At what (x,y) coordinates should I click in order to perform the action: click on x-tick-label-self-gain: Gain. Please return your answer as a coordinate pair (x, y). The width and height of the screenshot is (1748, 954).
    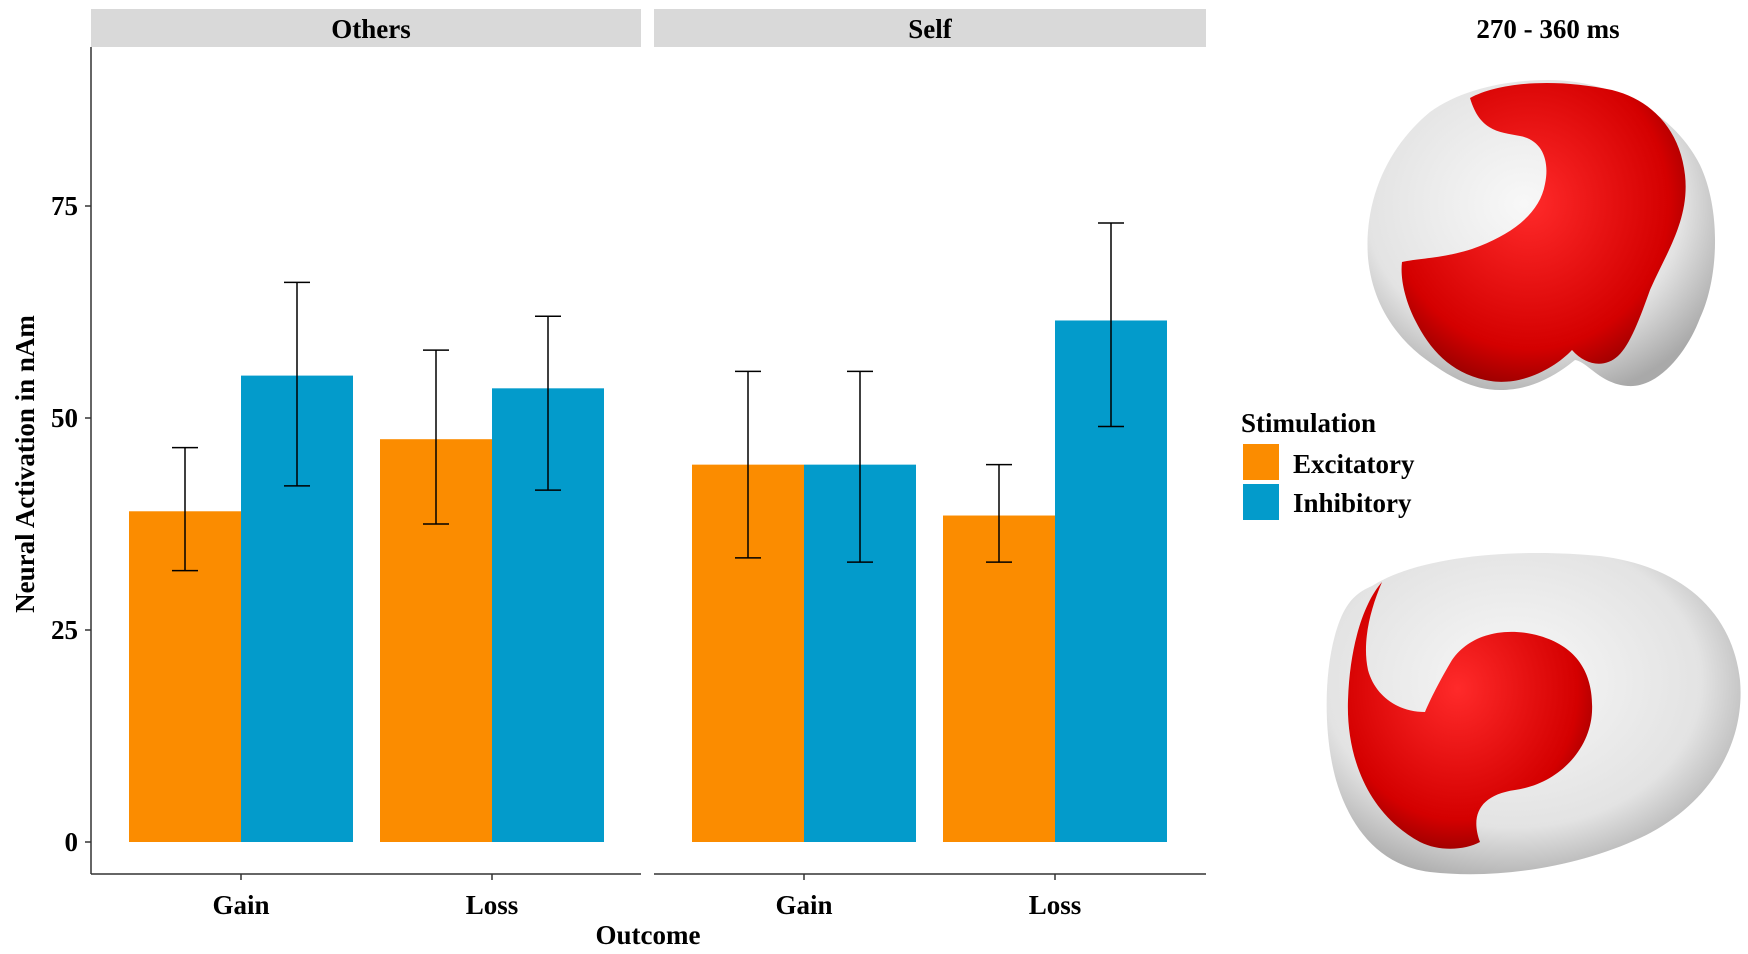
    Looking at the image, I should click on (803, 905).